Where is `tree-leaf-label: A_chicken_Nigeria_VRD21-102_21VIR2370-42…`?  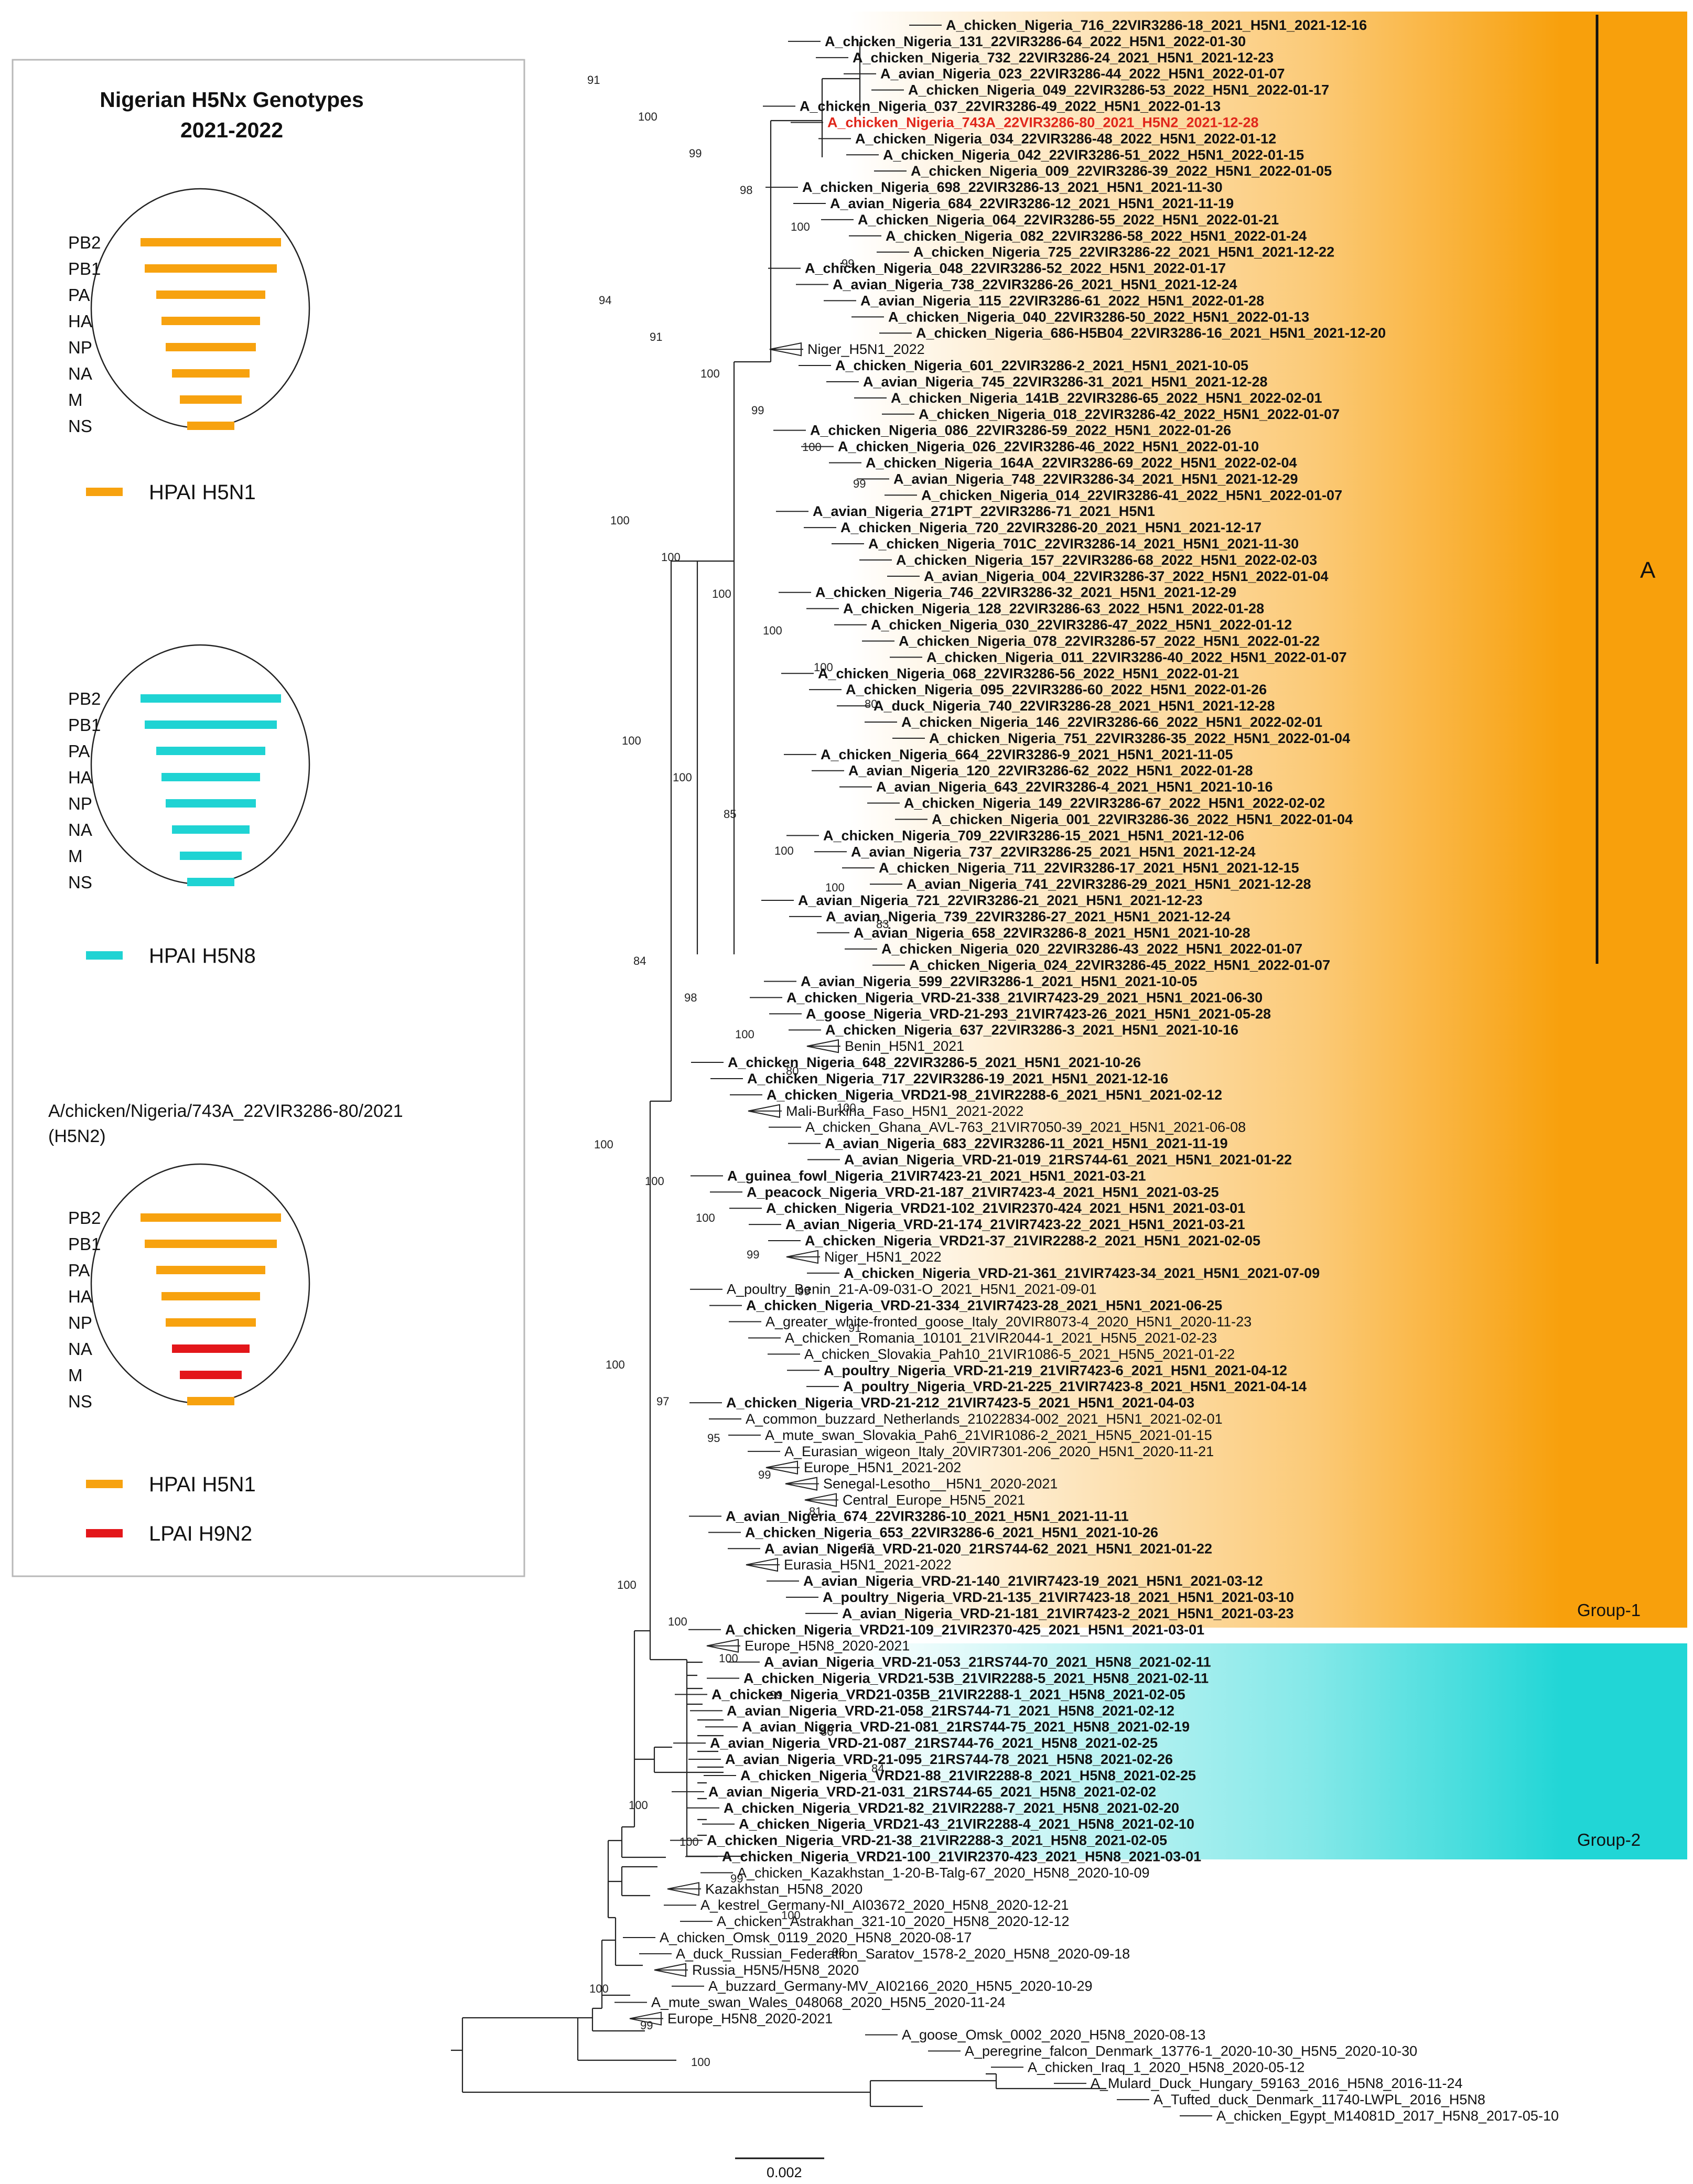 tree-leaf-label: A_chicken_Nigeria_VRD21-102_21VIR2370-42… is located at coordinates (1005, 1208).